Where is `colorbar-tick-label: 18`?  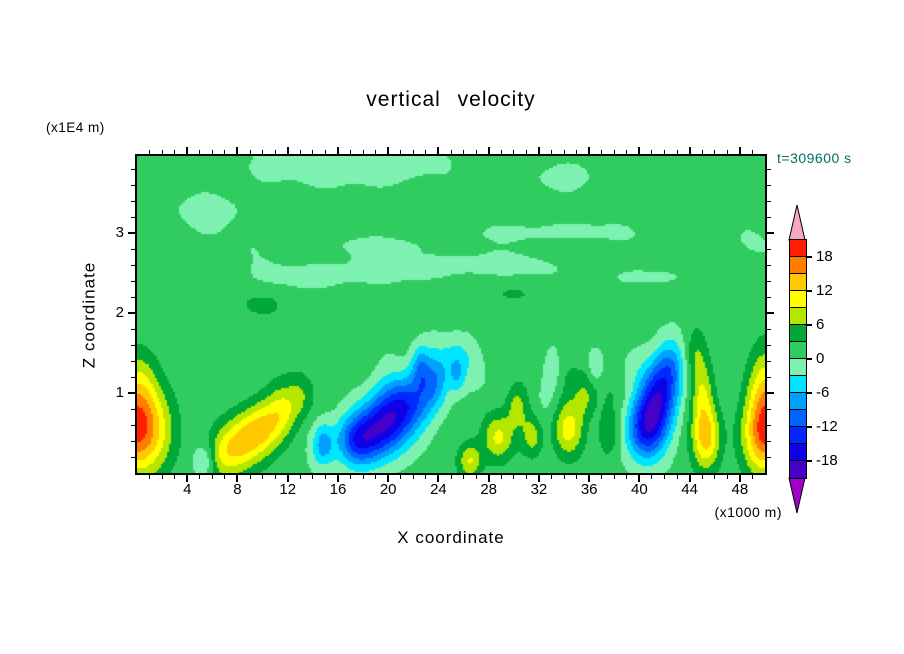
colorbar-tick-label: 18 is located at coordinates (824, 256).